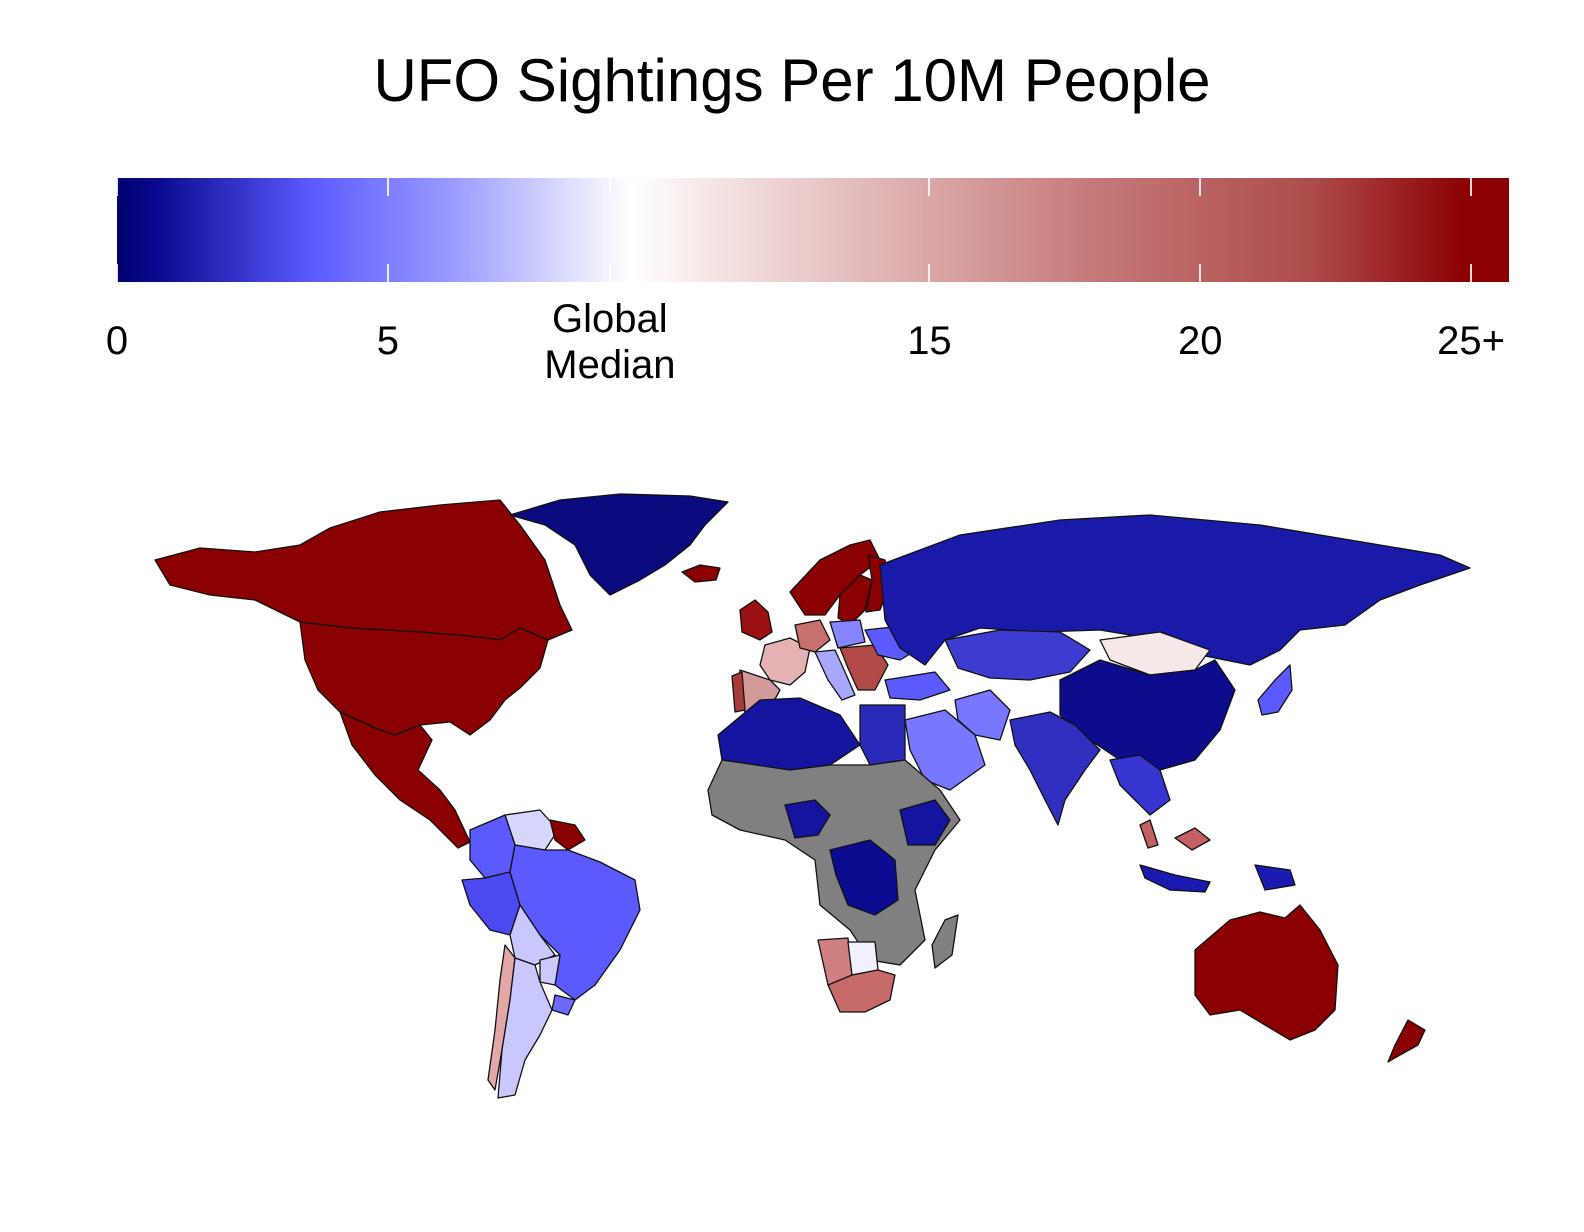 This screenshot has height=1232, width=1584. Describe the element at coordinates (812, 636) in the screenshot. I see `region-germany` at that location.